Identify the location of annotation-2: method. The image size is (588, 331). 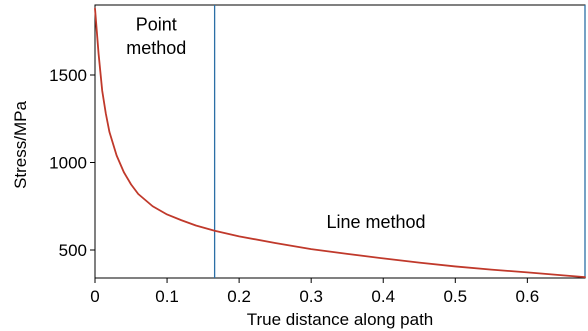
(156, 48).